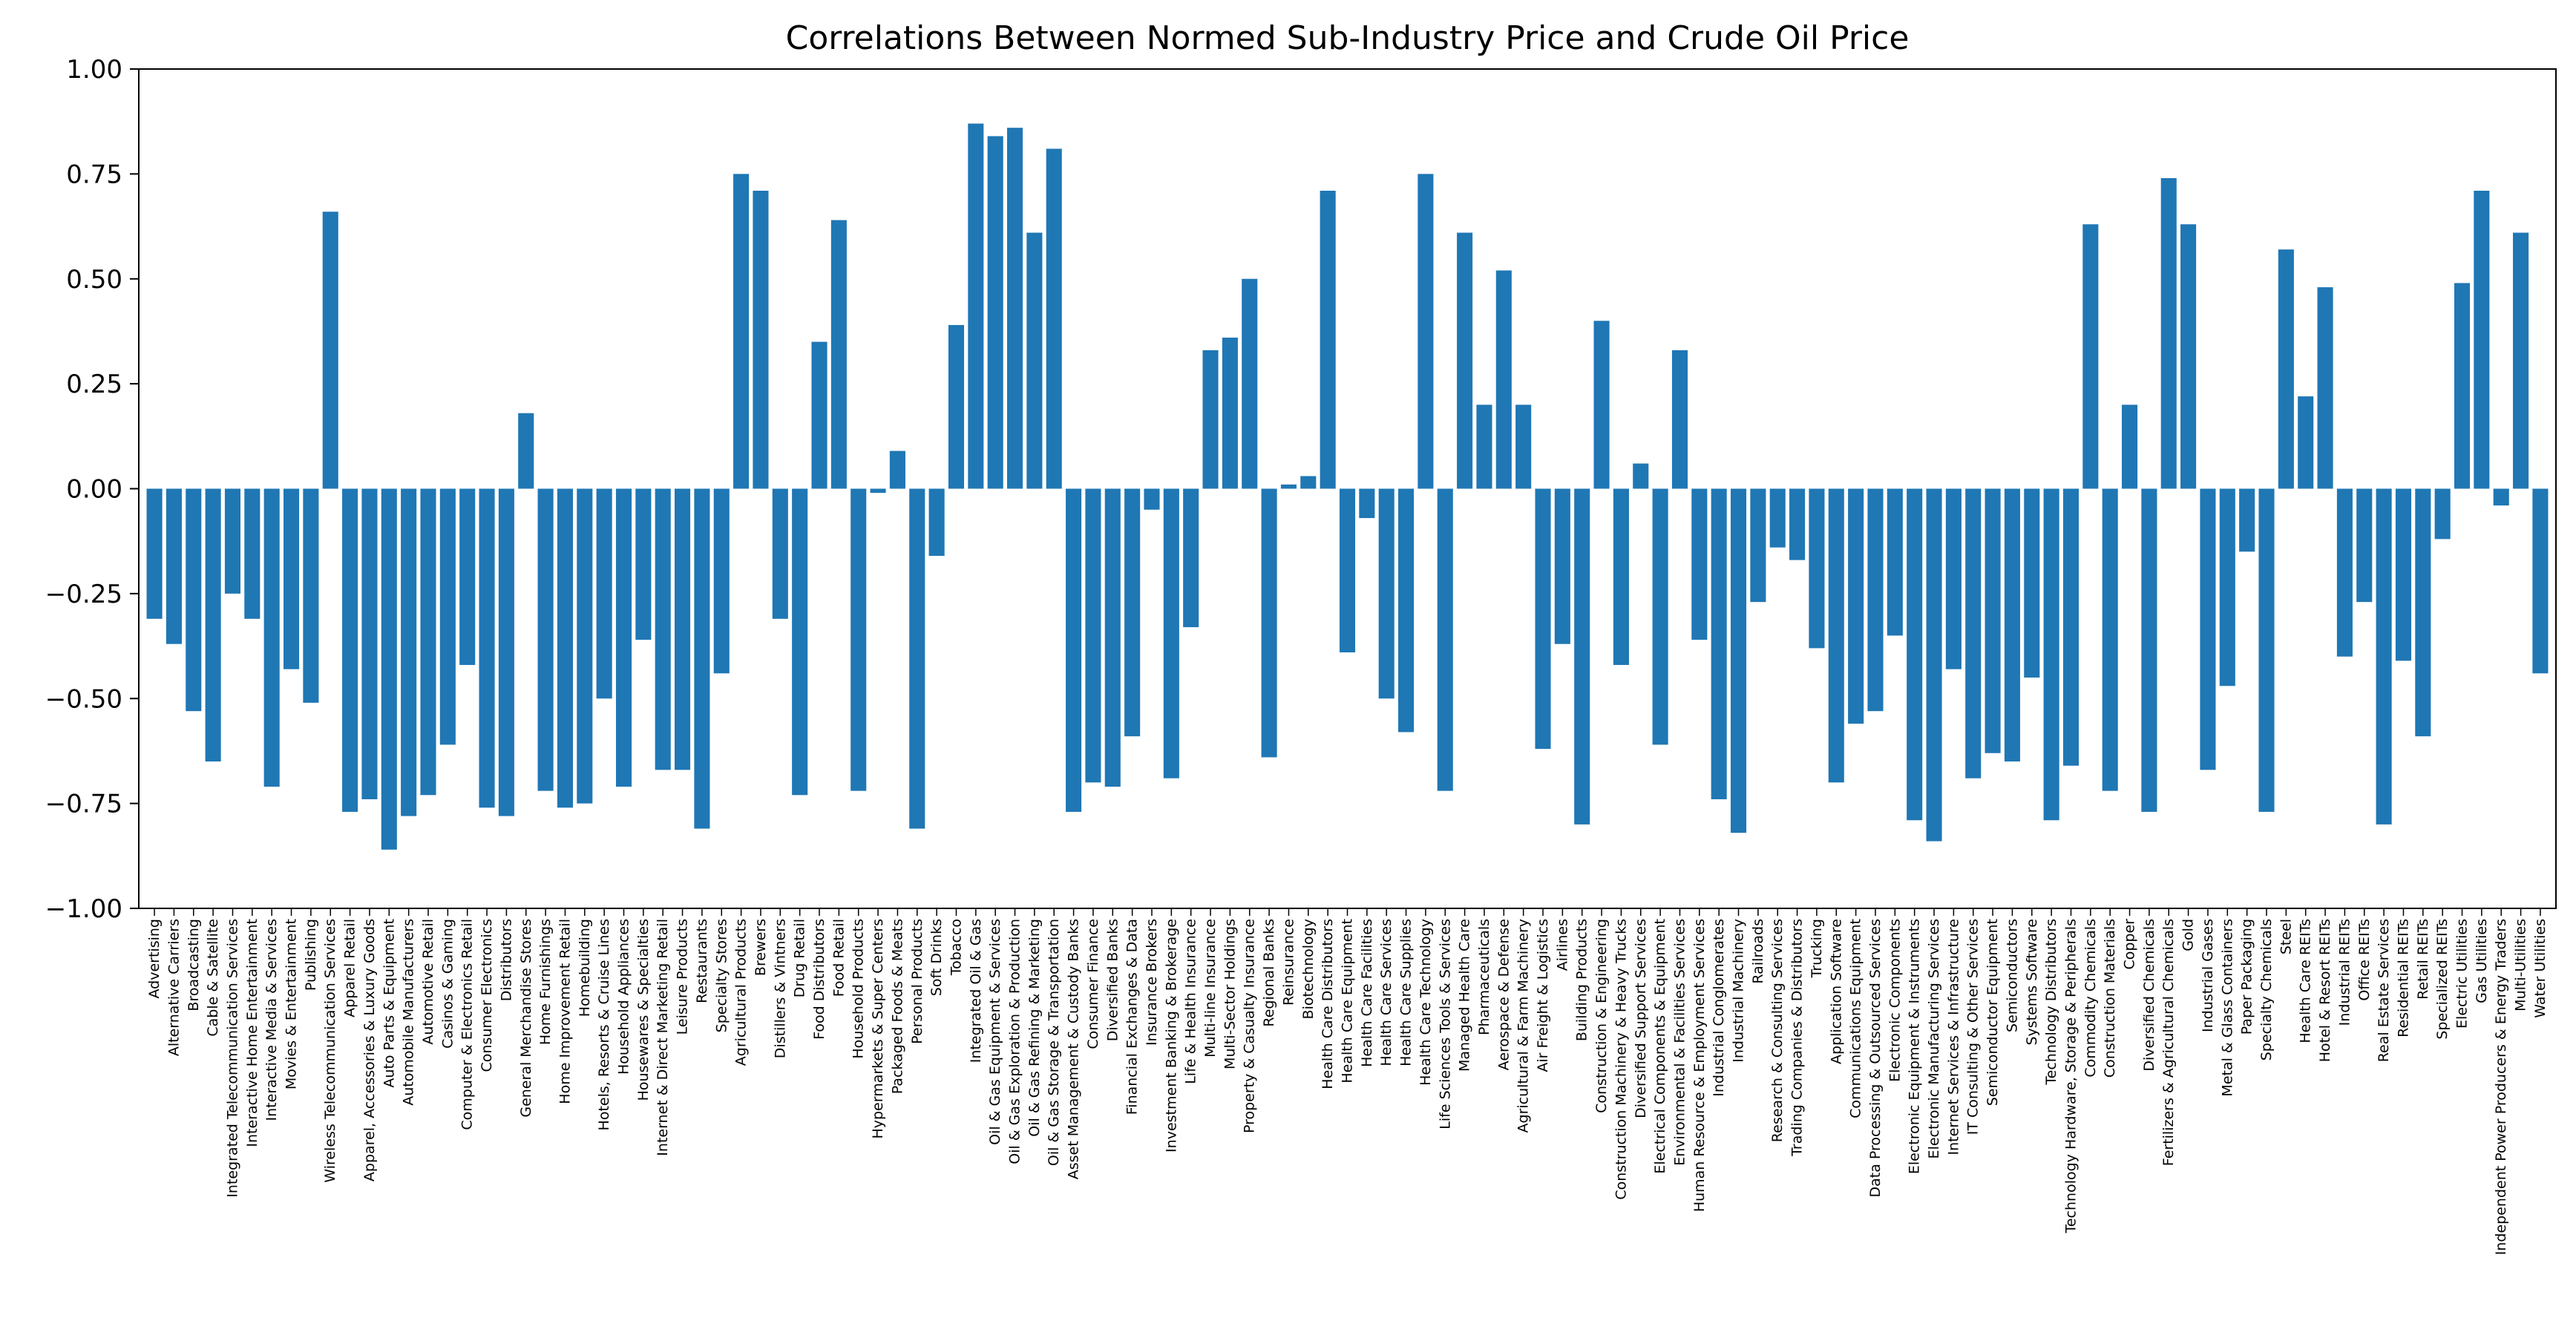 This screenshot has width=2576, height=1321. What do you see at coordinates (663, 1037) in the screenshot?
I see `x-tick-label: Internet & Direct Marketing Retail` at bounding box center [663, 1037].